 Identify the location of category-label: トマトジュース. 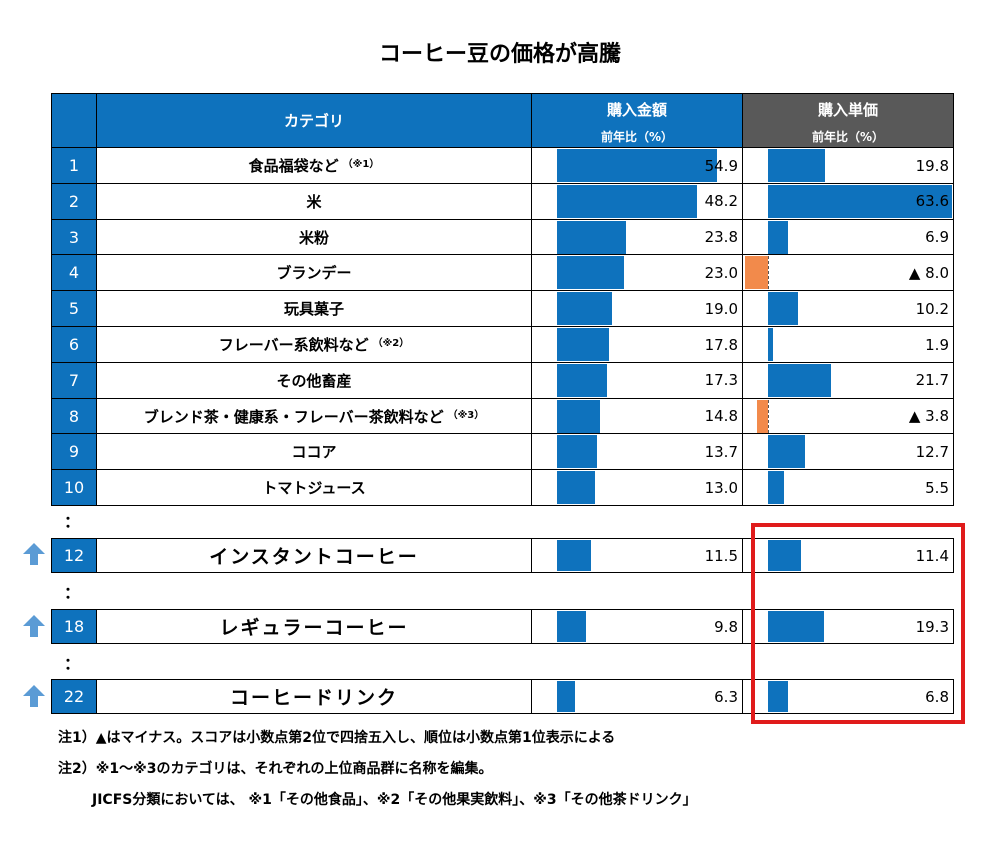
(314, 488).